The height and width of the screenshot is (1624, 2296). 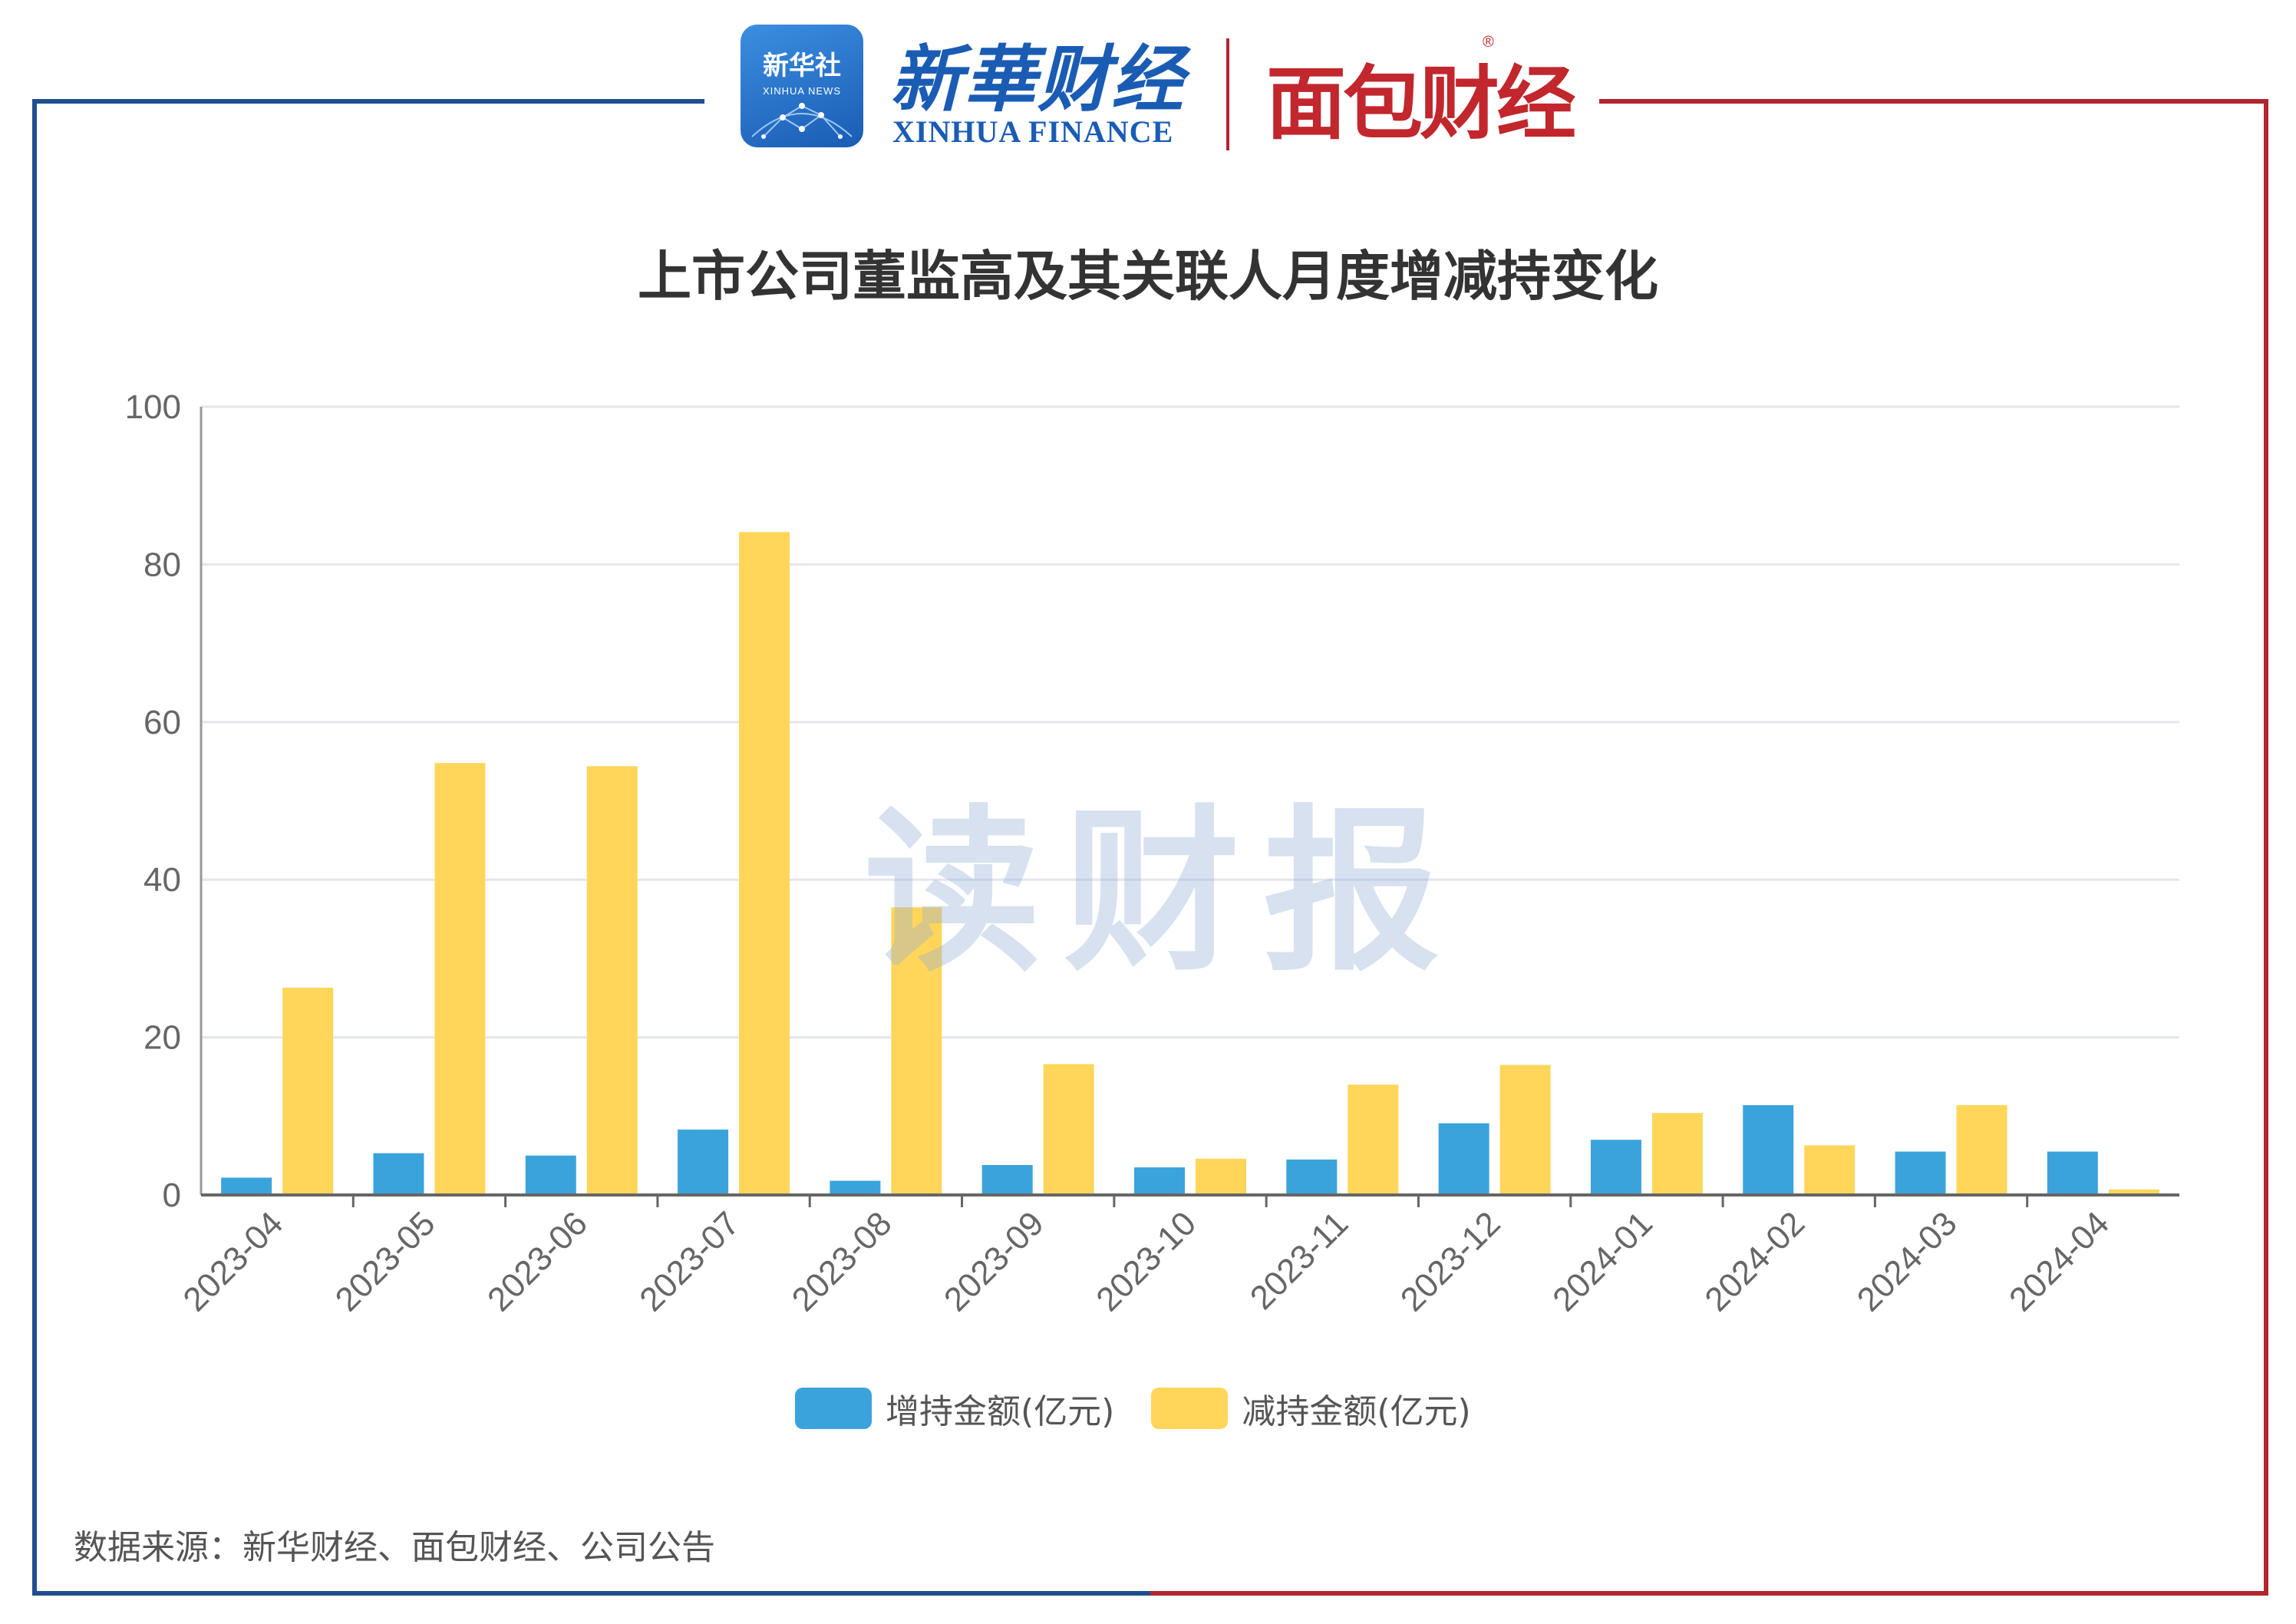 What do you see at coordinates (1451, 1261) in the screenshot?
I see `x-tick-label: 2023-12` at bounding box center [1451, 1261].